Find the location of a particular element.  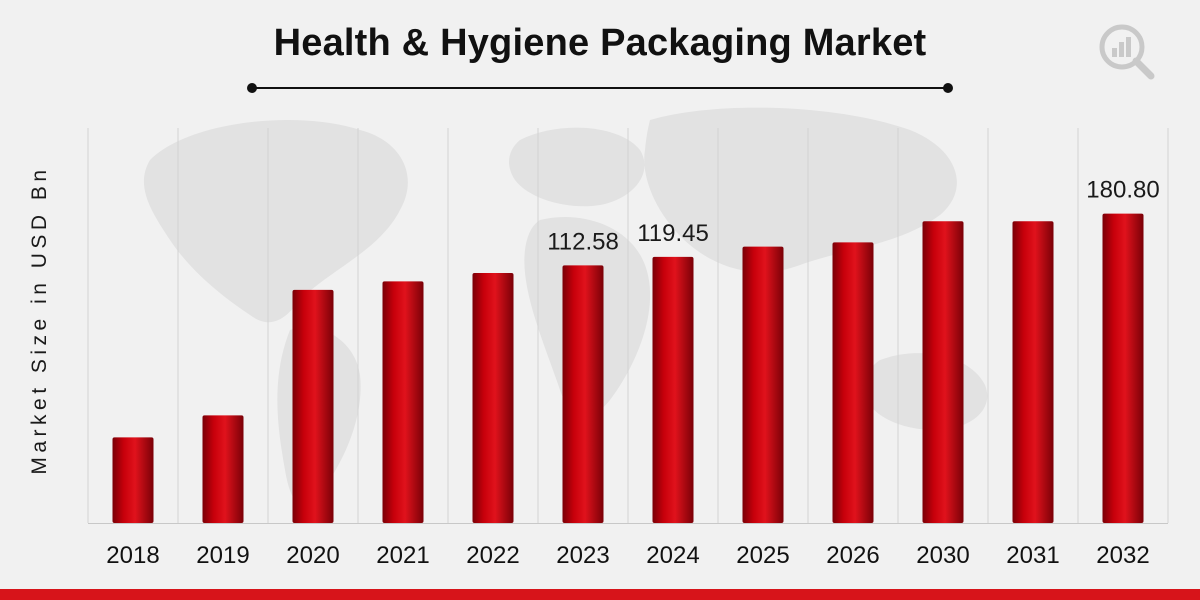

x-tick-label: 2024 is located at coordinates (672, 555).